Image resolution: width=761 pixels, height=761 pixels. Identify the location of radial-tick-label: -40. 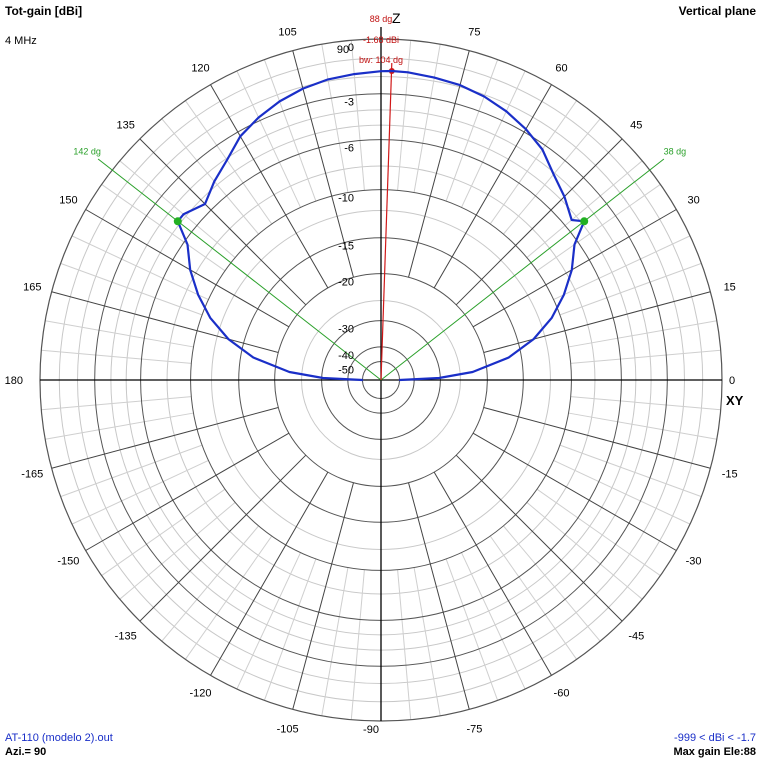
(346, 356).